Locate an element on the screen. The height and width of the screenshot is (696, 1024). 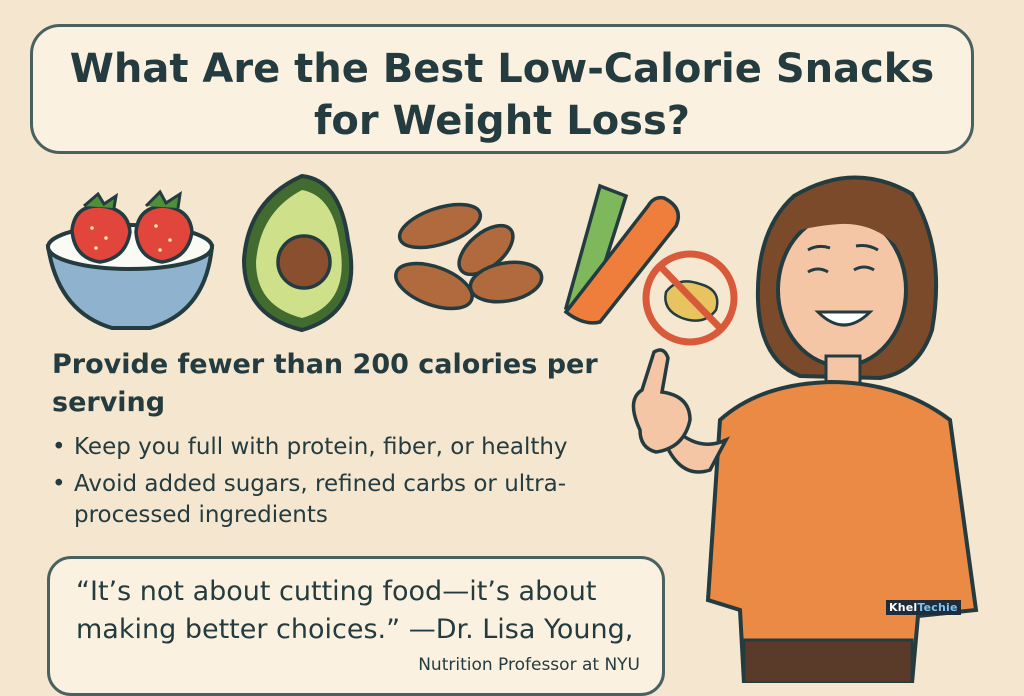
watermark-logo: KhelTechie is located at coordinates (923, 607).